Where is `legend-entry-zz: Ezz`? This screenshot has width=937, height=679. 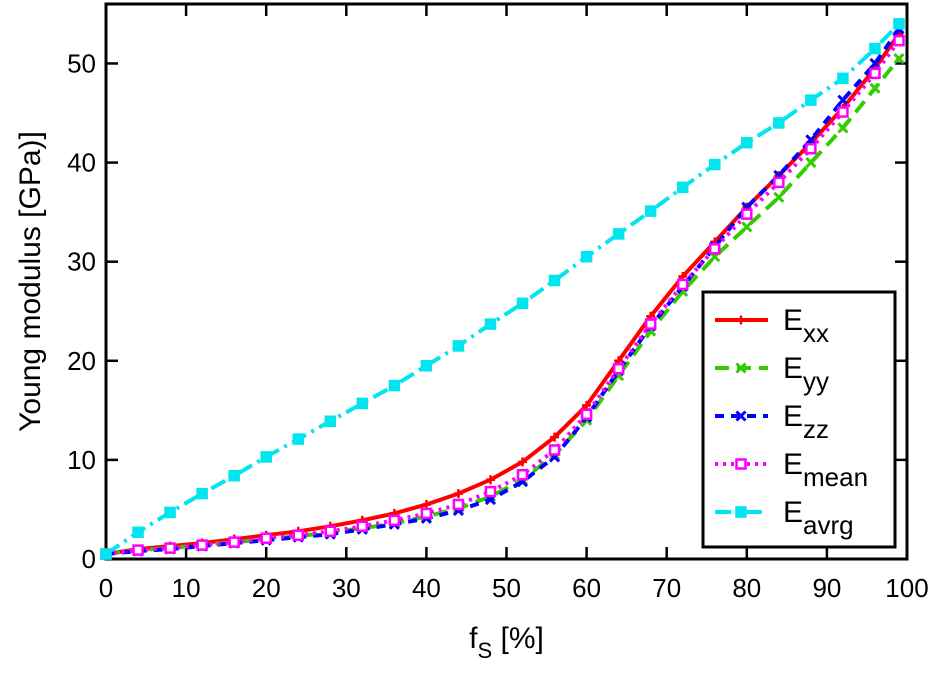 legend-entry-zz: Ezz is located at coordinates (772, 422).